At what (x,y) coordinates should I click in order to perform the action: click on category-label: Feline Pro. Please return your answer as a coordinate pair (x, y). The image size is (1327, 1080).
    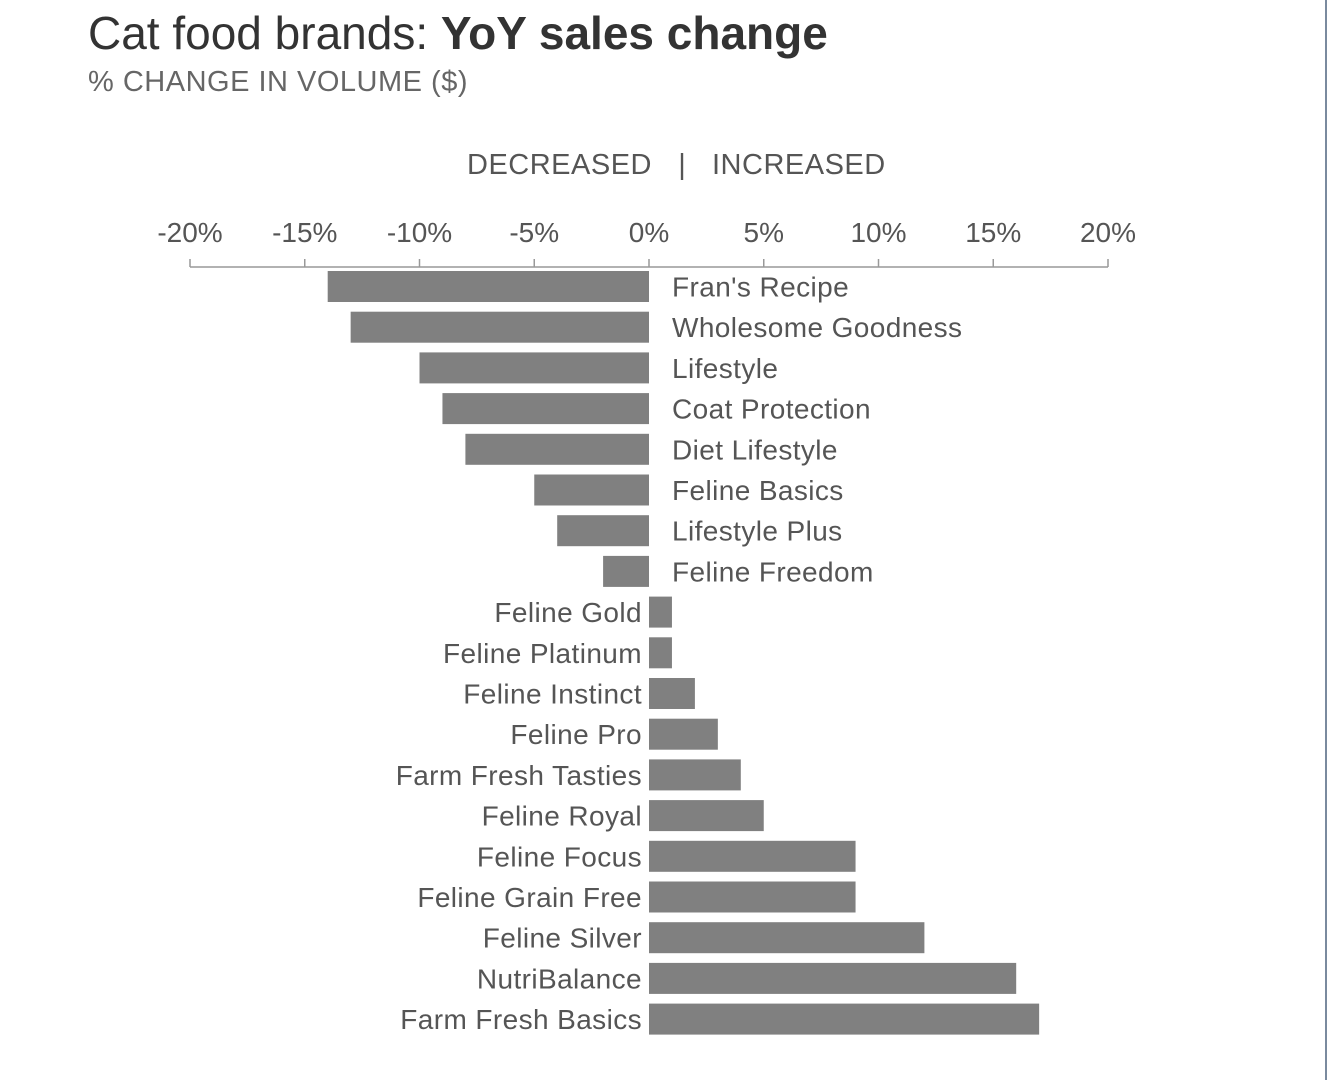
    Looking at the image, I should click on (576, 734).